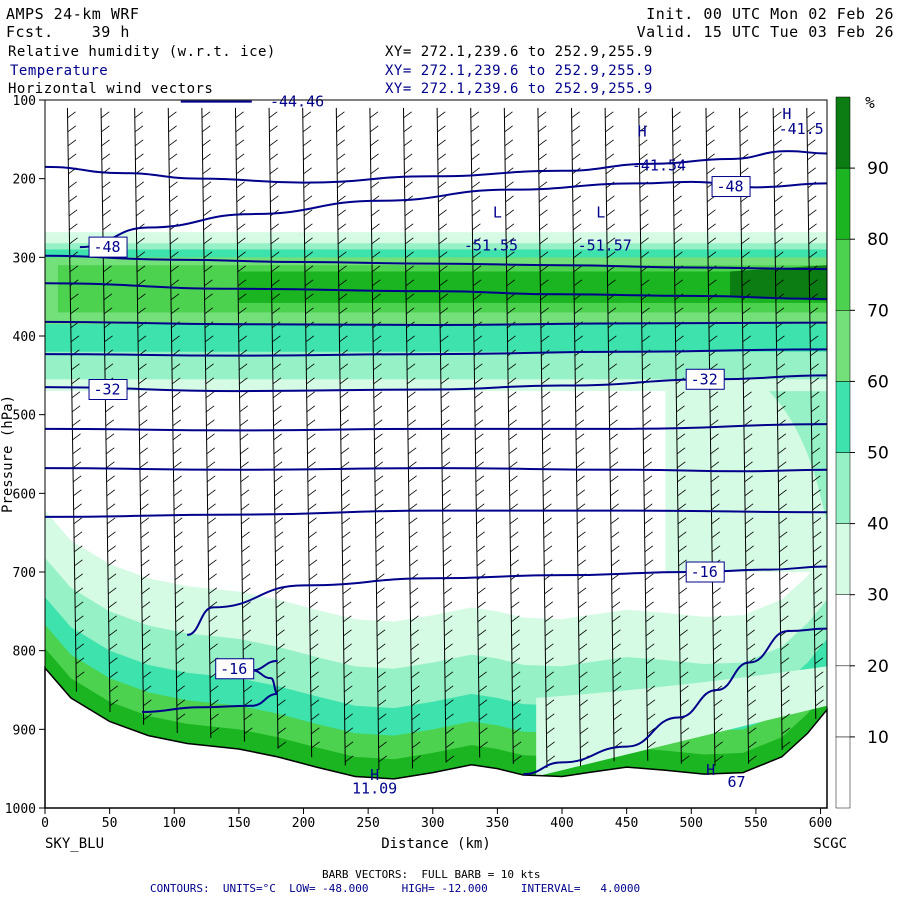  I want to click on y-tick-label: 200, so click(24, 180).